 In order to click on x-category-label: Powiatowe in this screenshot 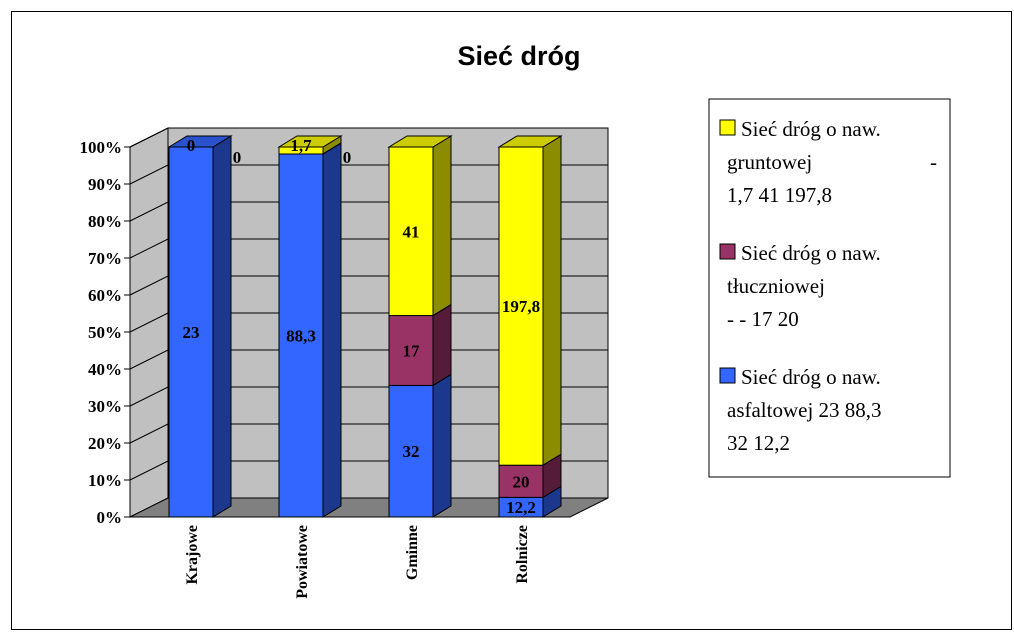, I will do `click(302, 562)`.